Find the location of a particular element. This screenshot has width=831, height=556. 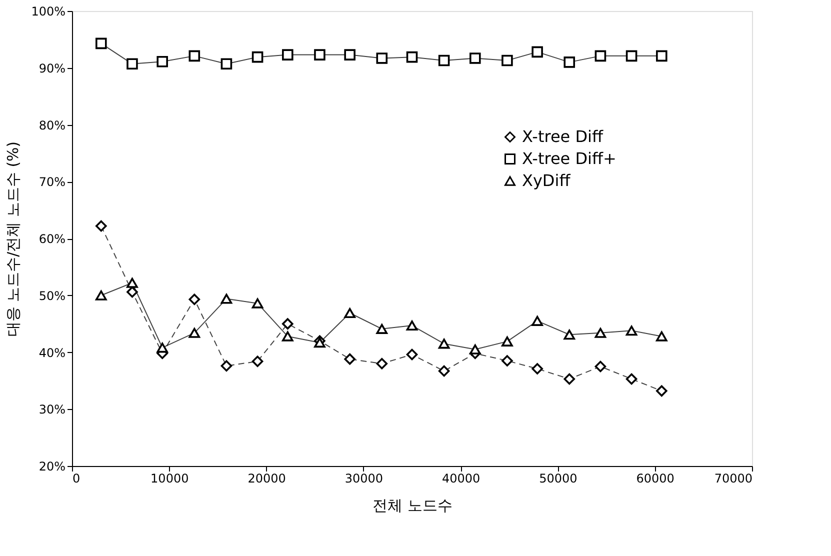

legend-label: X-tree Diff is located at coordinates (563, 136).